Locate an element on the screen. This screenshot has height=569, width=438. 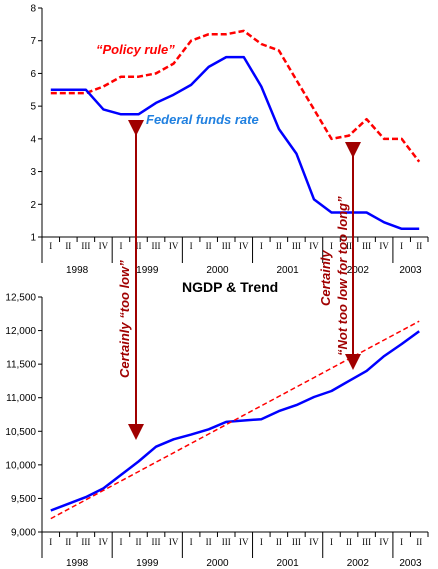
y-tick-label: 11,500 is located at coordinates (21, 365).